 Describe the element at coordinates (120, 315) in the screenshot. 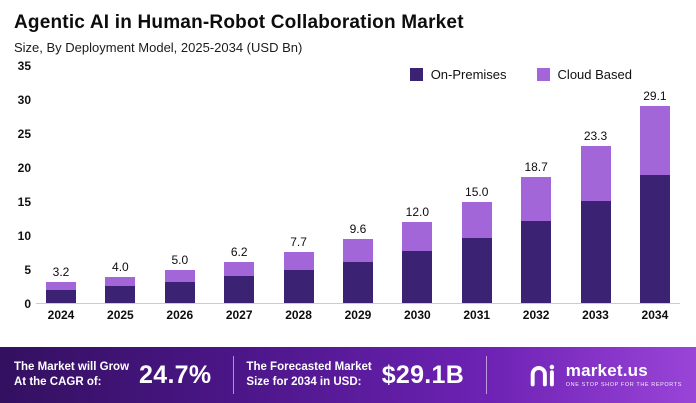

I see `x-axis-label: 2025` at that location.